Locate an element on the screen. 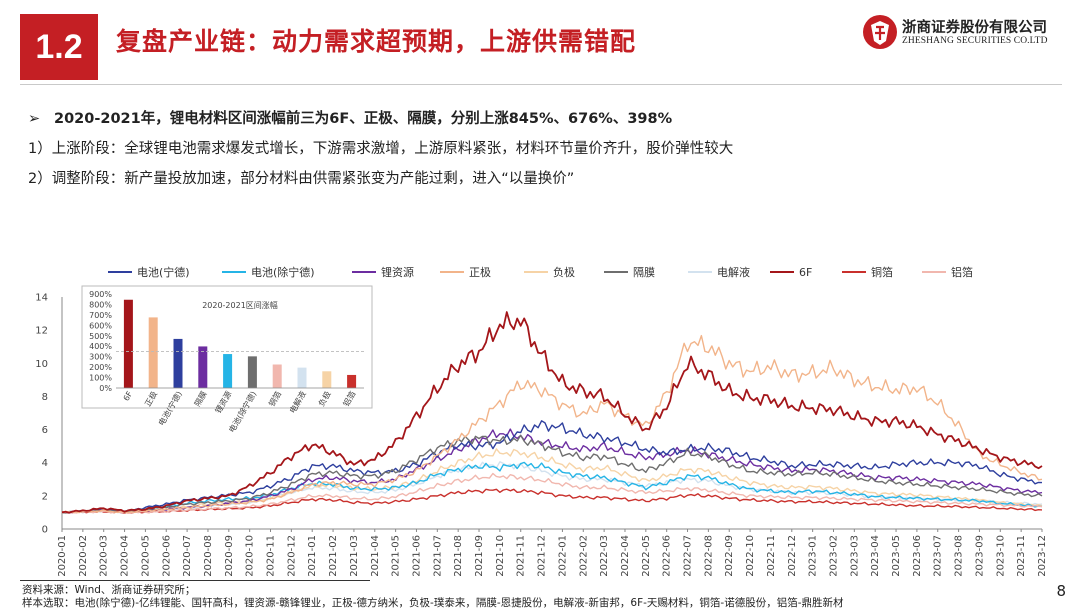  inset-y-tick-label: 600% is located at coordinates (100, 325).